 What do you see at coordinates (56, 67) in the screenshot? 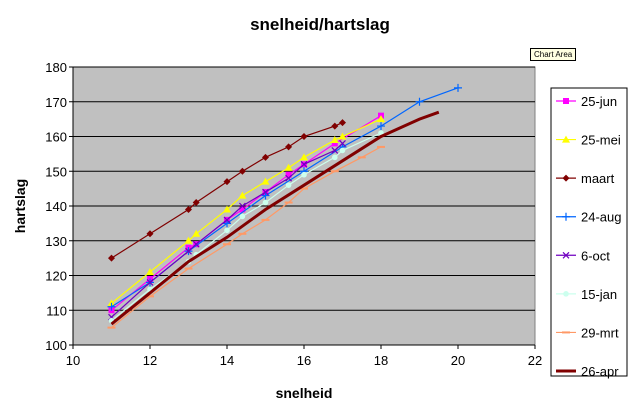
I see `y-tick-label: 180` at bounding box center [56, 67].